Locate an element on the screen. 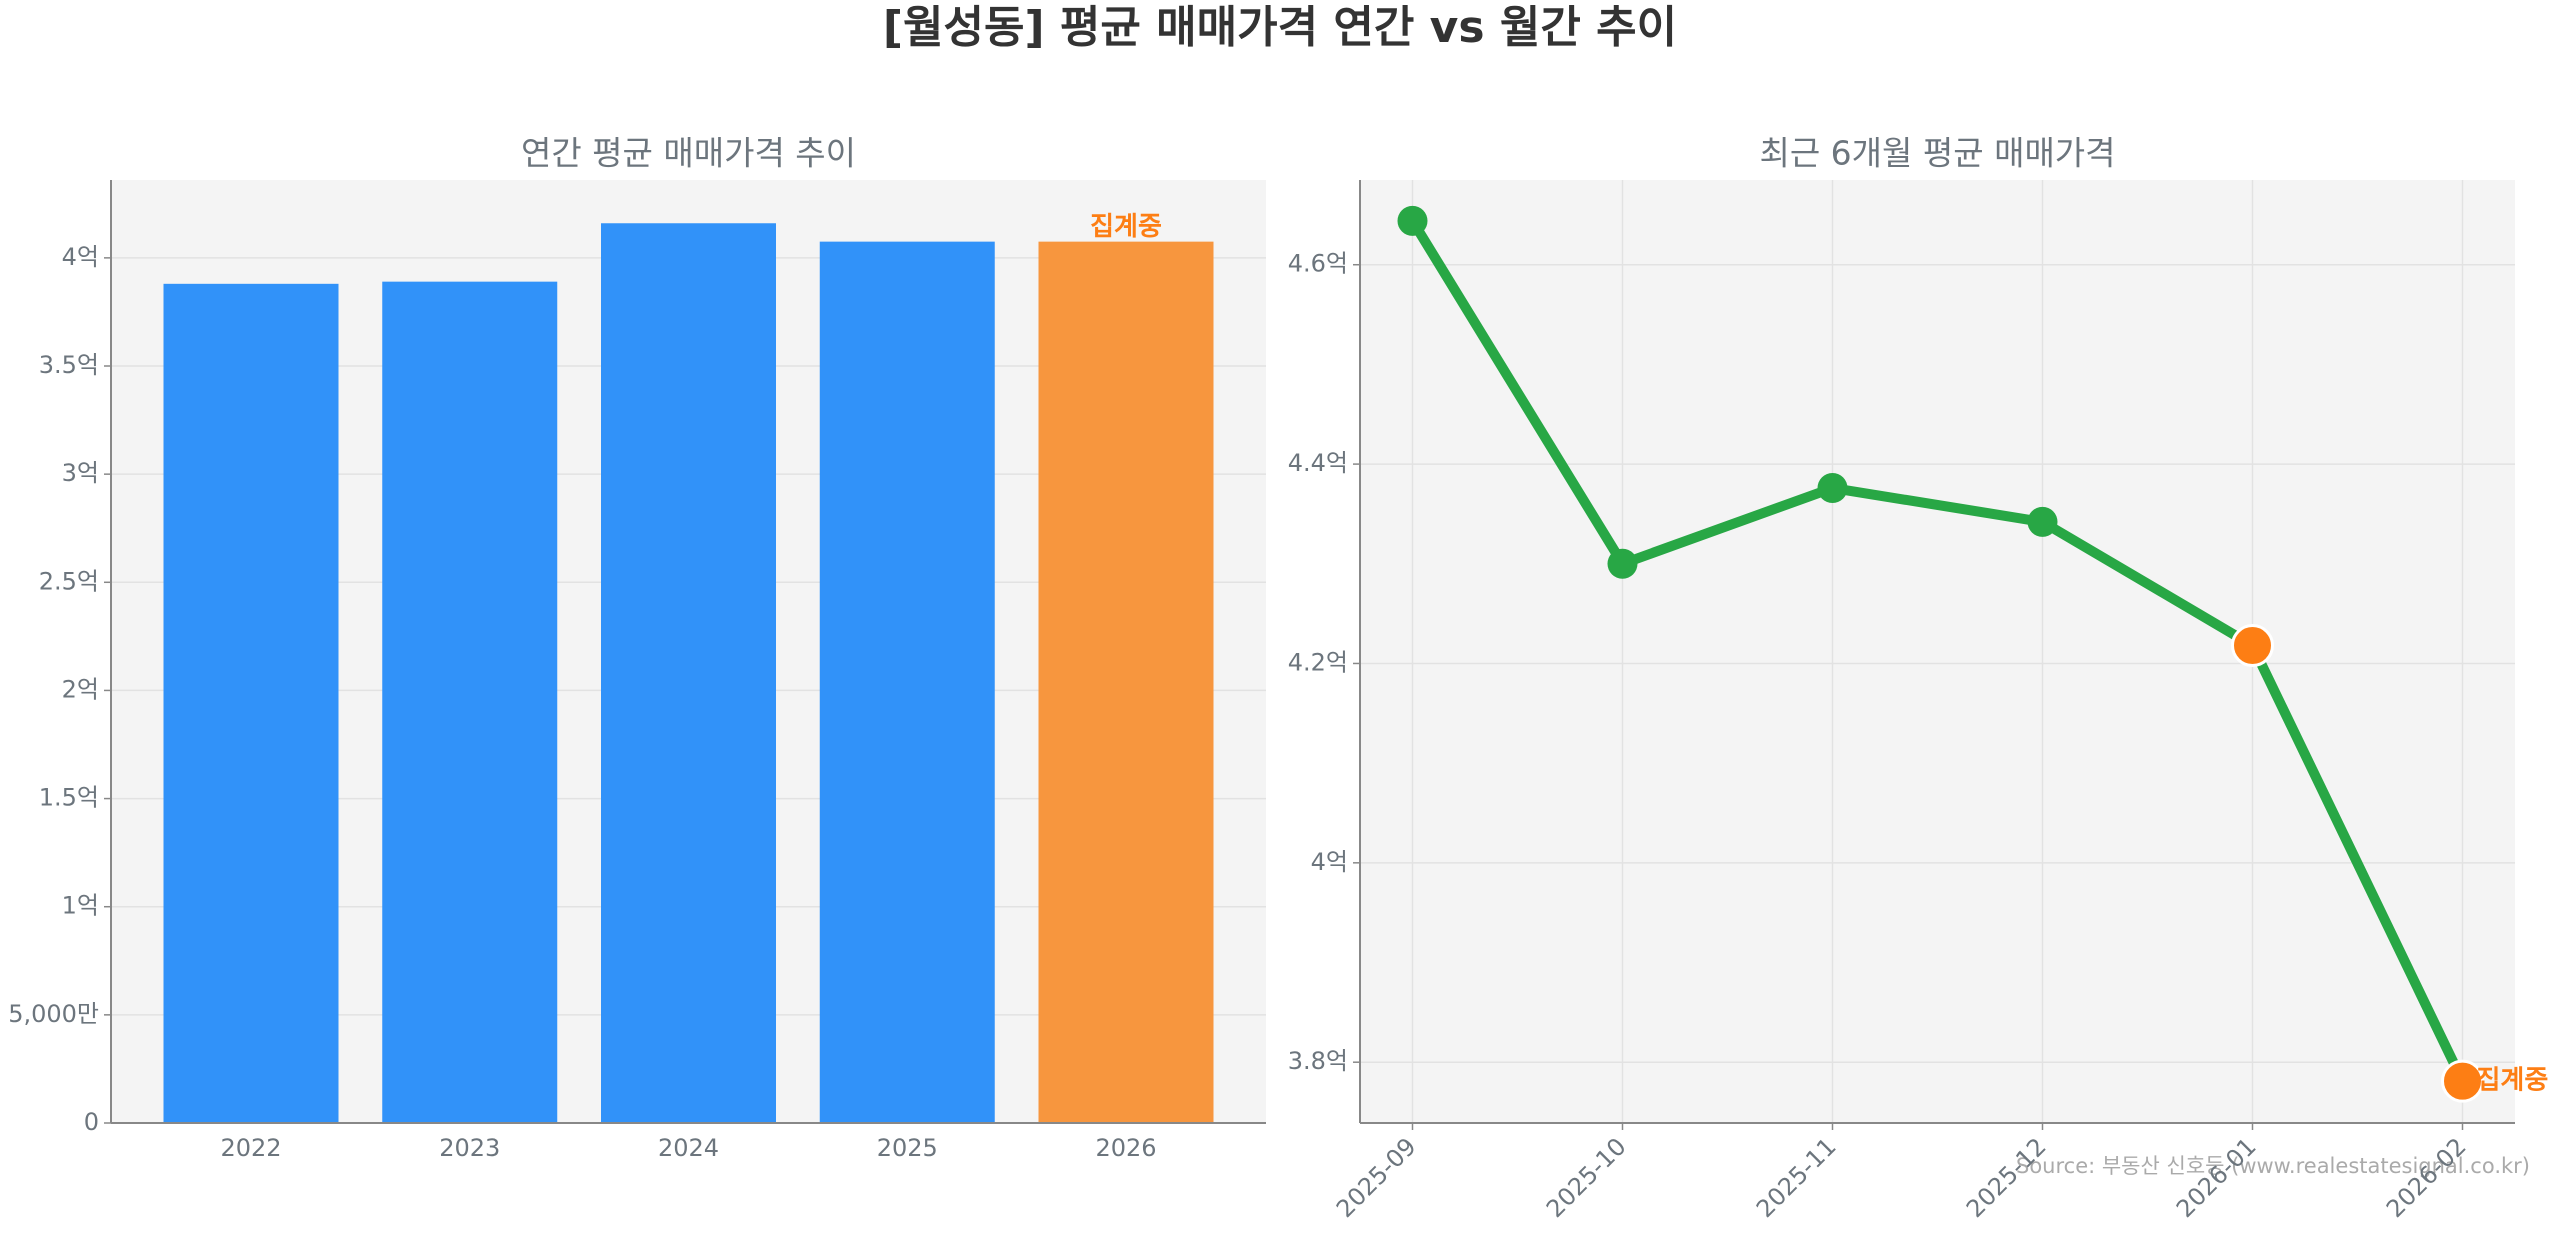  y-tick-label: 2.5억 is located at coordinates (69, 581).